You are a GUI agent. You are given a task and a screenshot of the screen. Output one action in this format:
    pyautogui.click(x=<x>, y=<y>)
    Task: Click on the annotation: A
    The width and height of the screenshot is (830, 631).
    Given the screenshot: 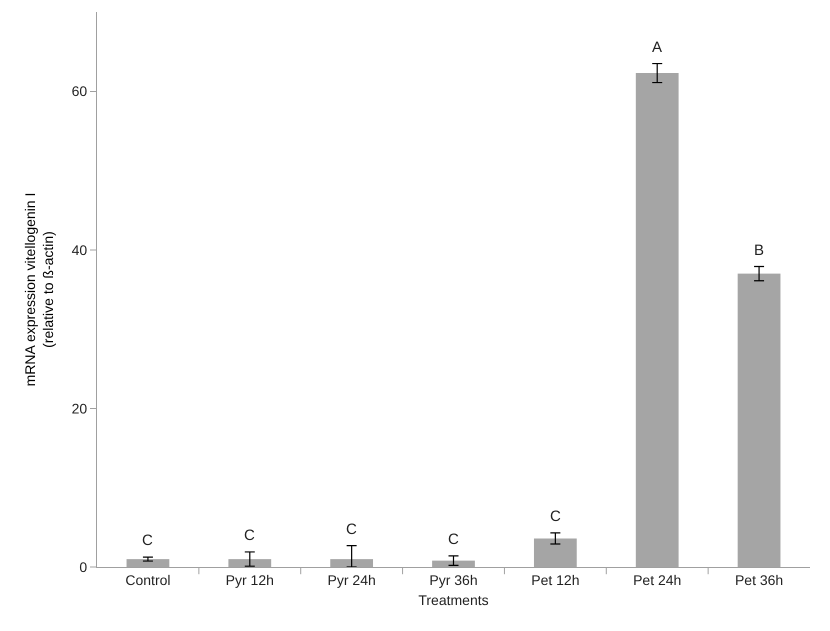 What is the action you would take?
    pyautogui.click(x=657, y=47)
    